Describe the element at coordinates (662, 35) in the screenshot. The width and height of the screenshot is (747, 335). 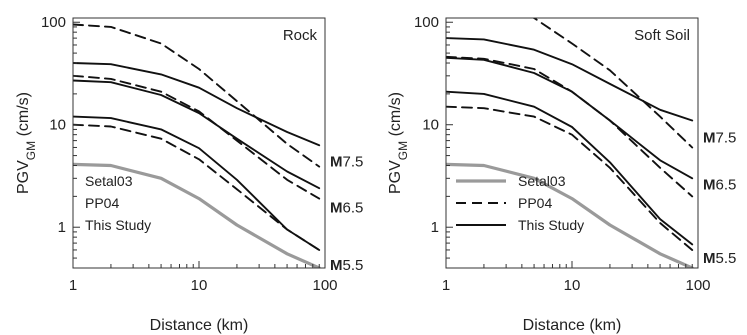
I see `panel-label: Soft Soil` at that location.